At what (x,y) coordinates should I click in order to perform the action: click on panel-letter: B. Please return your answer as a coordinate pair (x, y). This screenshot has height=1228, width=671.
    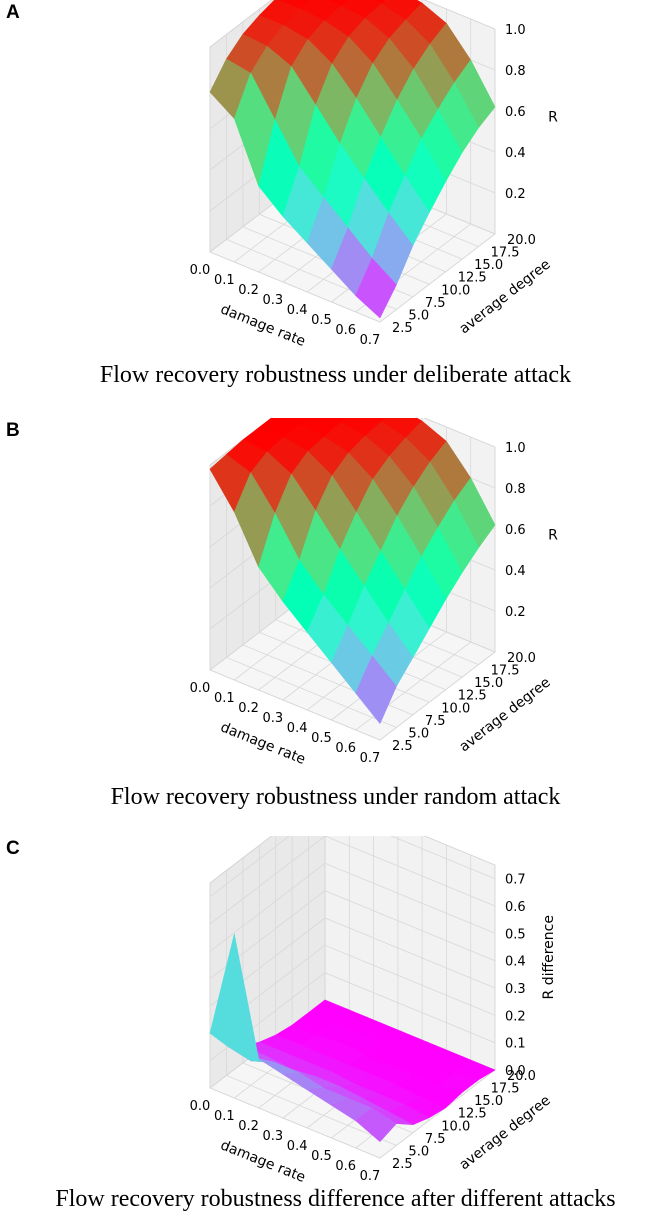
    Looking at the image, I should click on (13, 430).